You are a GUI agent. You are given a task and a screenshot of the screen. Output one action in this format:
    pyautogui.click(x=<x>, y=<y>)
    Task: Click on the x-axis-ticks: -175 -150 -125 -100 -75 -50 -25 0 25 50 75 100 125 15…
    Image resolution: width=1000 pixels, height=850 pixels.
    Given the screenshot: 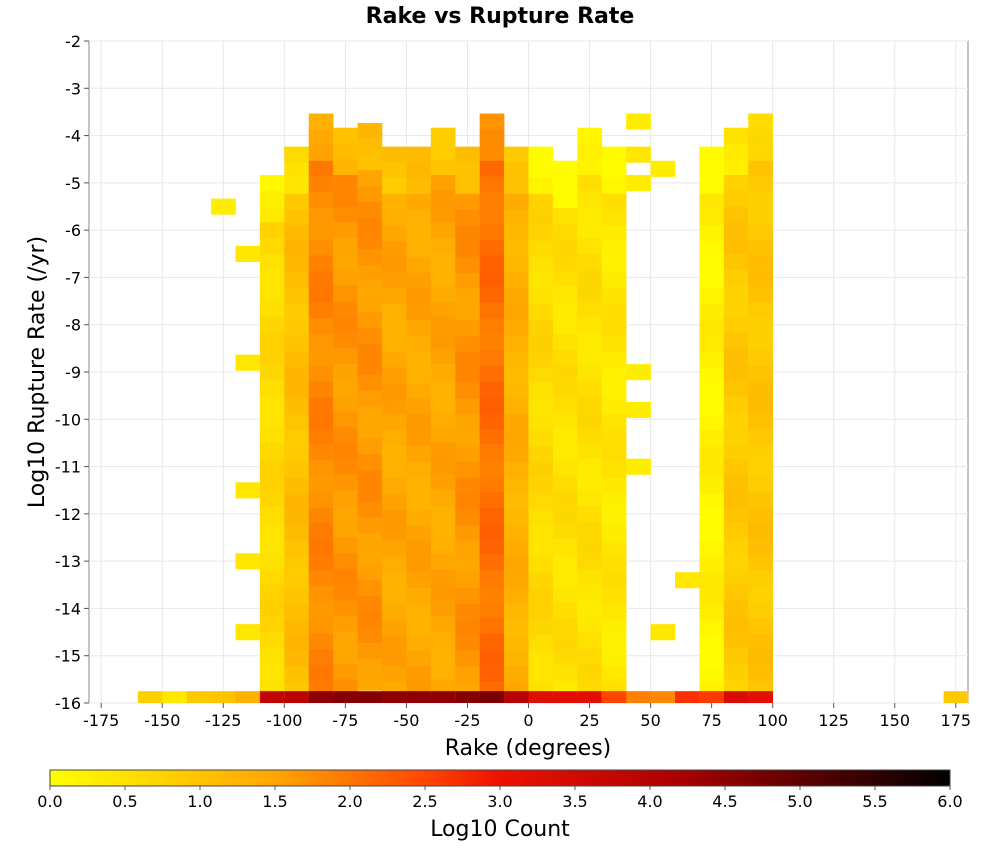 What is the action you would take?
    pyautogui.click(x=527, y=716)
    